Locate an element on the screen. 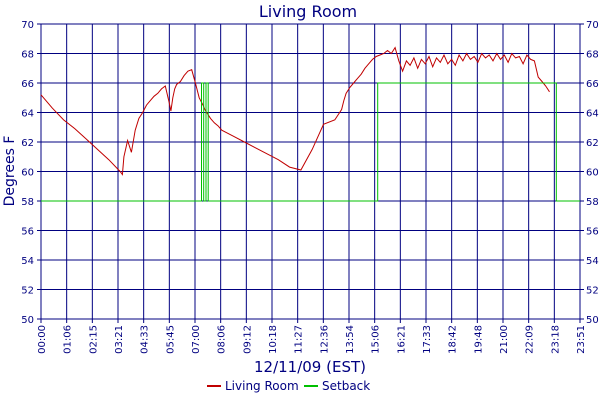 This screenshot has width=600, height=400. y-axis-left-ticks: 50 52 54 56 58 60 62 64 66 68 70 is located at coordinates (31, 173).